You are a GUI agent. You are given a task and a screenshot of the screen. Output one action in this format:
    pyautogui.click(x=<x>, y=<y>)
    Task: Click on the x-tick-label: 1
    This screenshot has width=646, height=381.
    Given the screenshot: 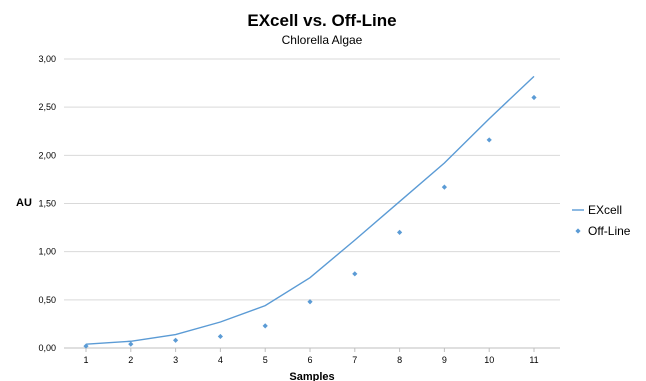 What is the action you would take?
    pyautogui.click(x=85, y=360)
    